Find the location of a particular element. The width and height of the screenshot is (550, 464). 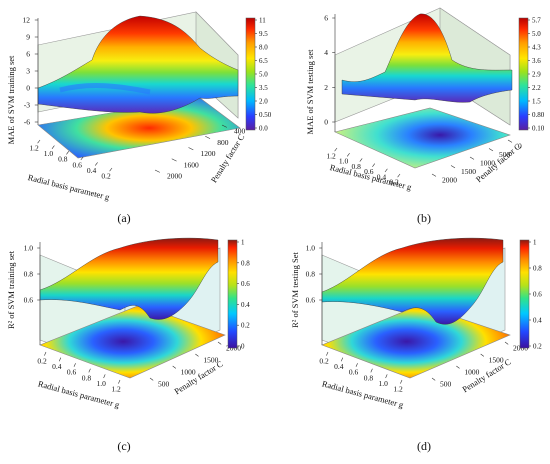

panel-d-z-tick-label: 1.0 is located at coordinates (311, 248).